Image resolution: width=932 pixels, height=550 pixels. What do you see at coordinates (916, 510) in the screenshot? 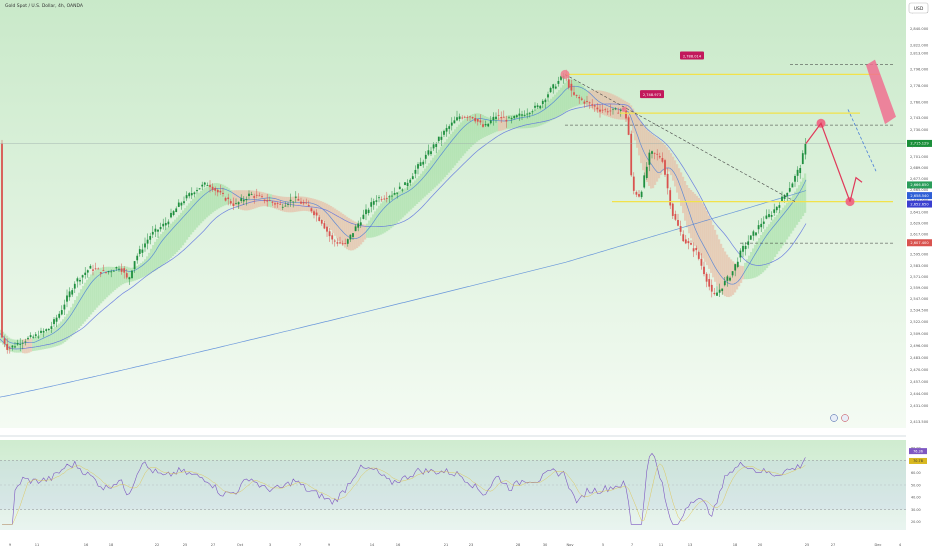
I see `rsi-tick-label: 30.00` at bounding box center [916, 510].